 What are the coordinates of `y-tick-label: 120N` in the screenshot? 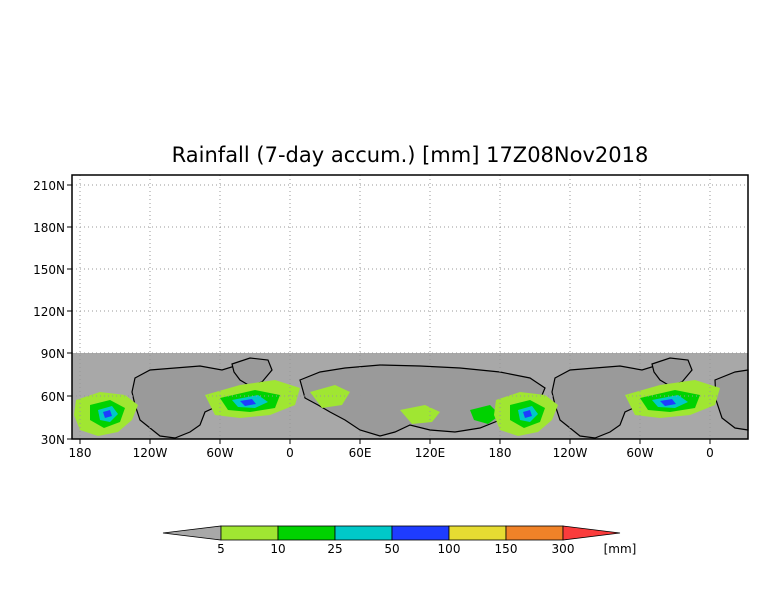 It's located at (49, 312).